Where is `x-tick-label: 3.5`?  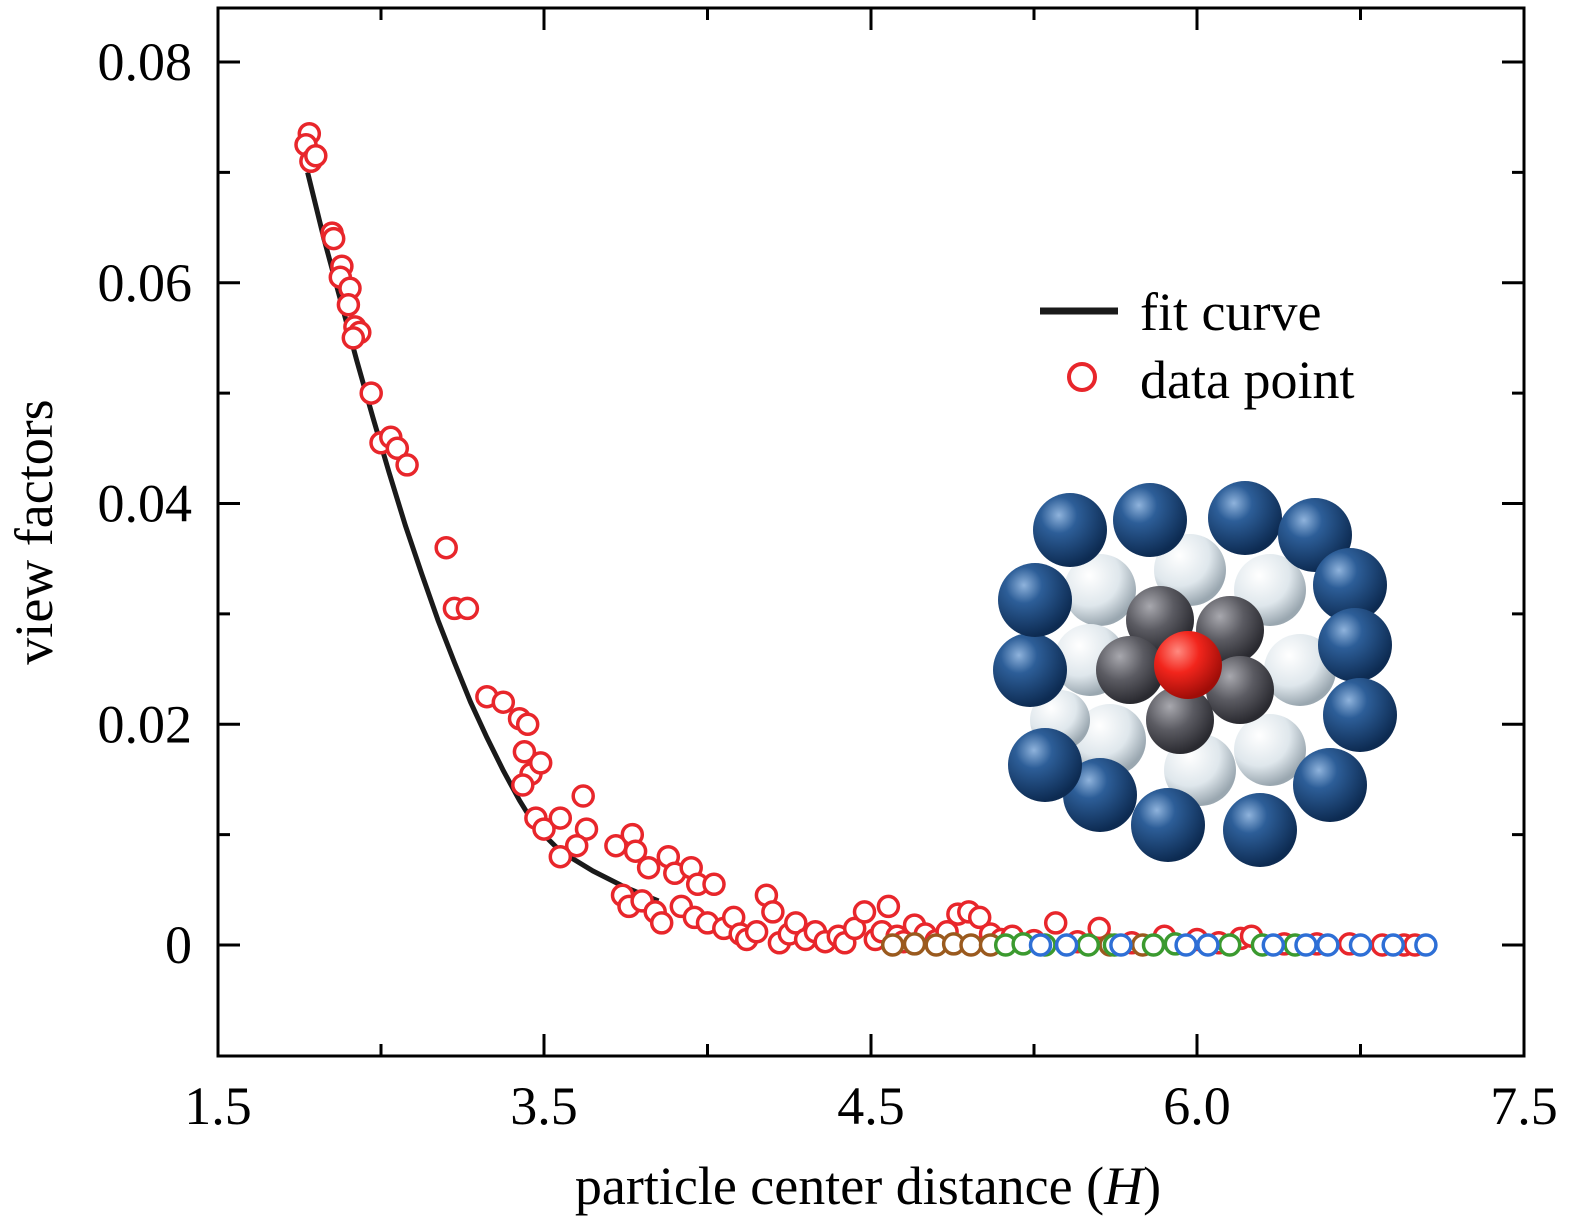 x-tick-label: 3.5 is located at coordinates (544, 1106).